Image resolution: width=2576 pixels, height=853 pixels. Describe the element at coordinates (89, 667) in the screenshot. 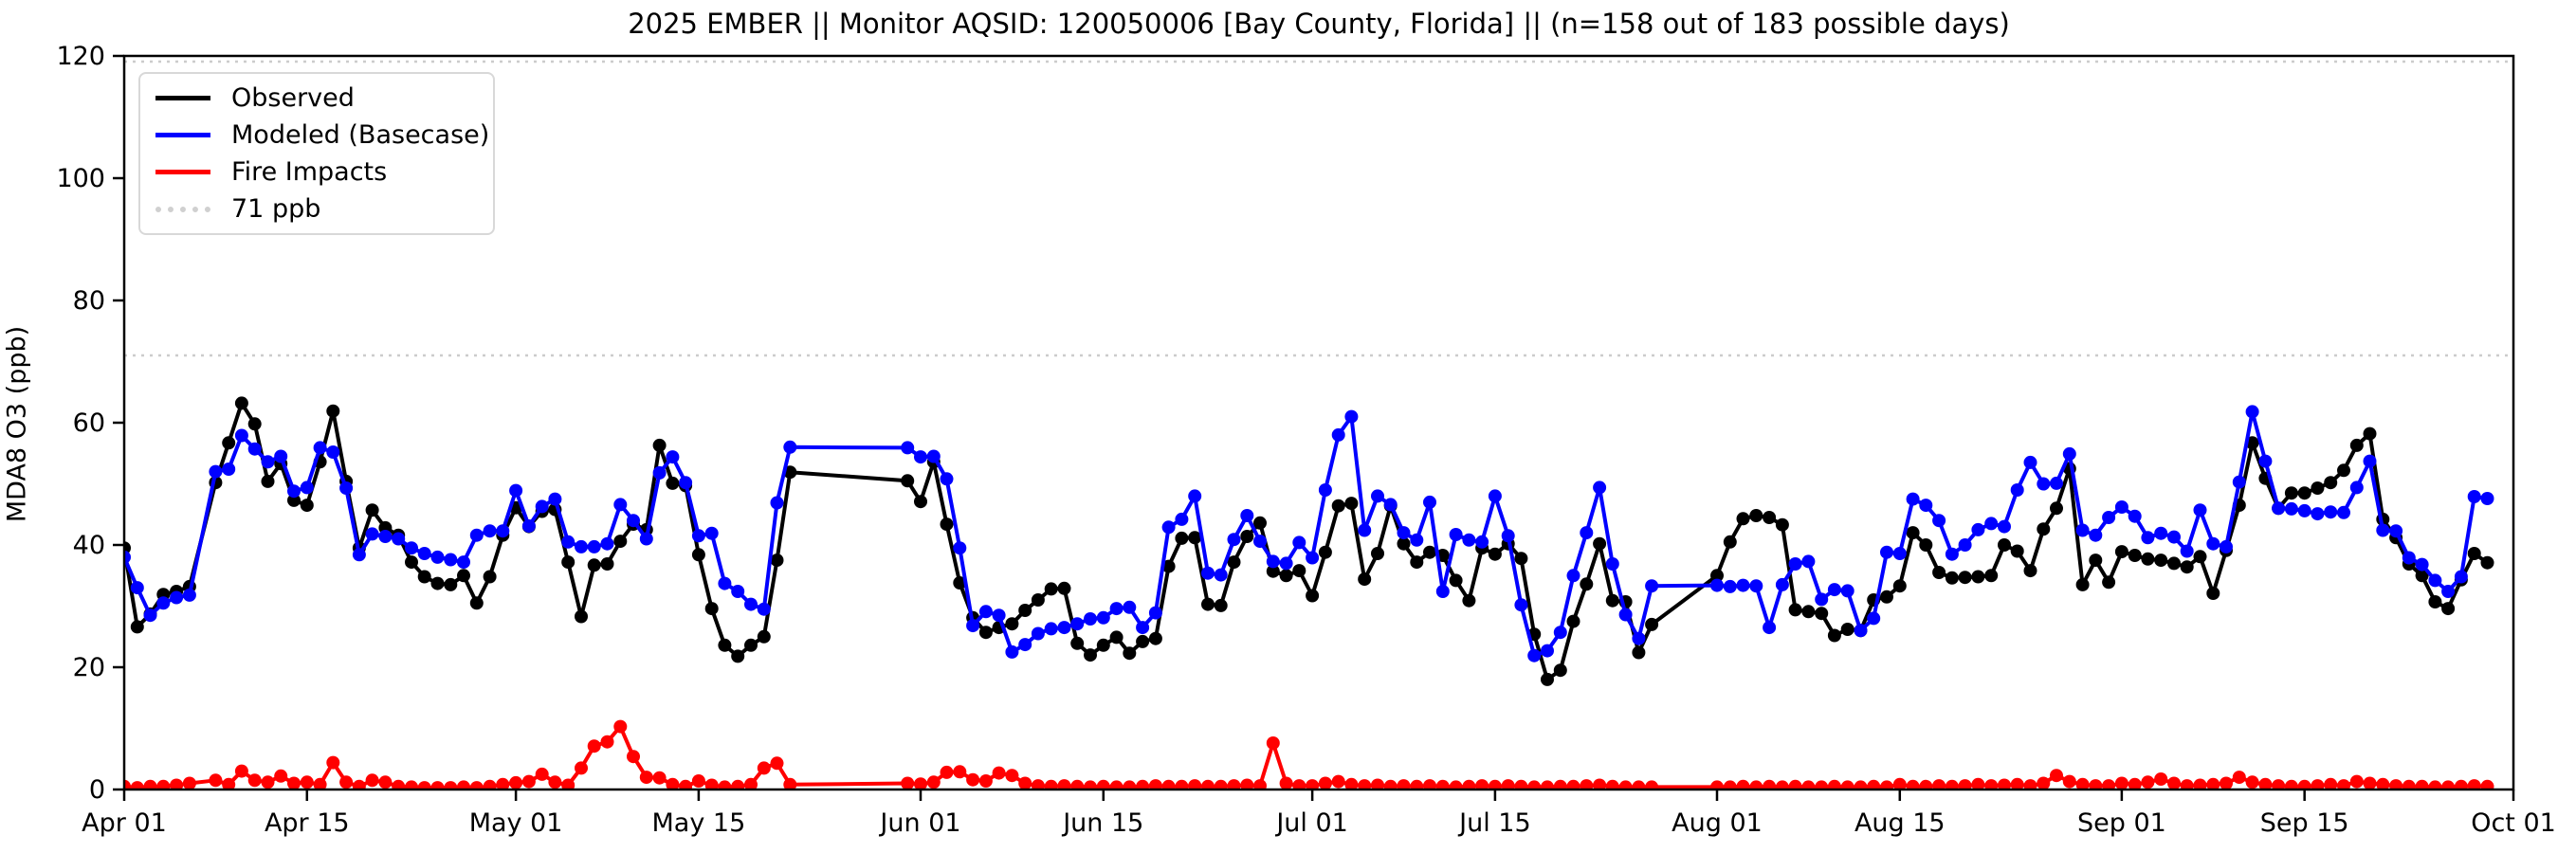

I see `y-tick-label: 20` at that location.